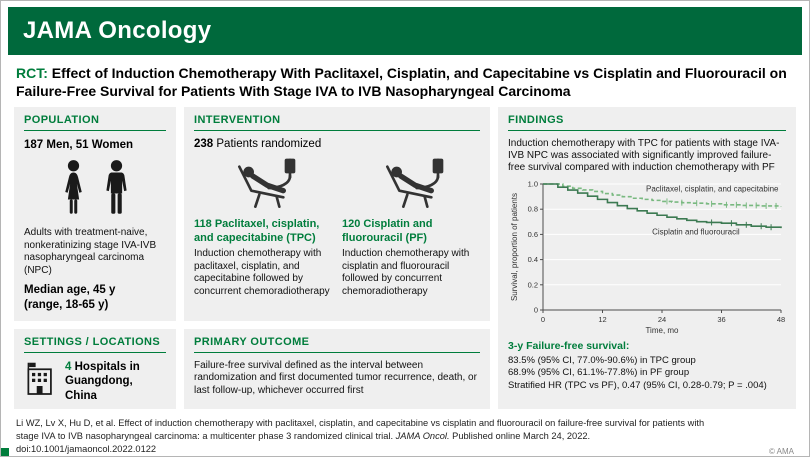  I want to click on svg-text: 24, so click(662, 319).